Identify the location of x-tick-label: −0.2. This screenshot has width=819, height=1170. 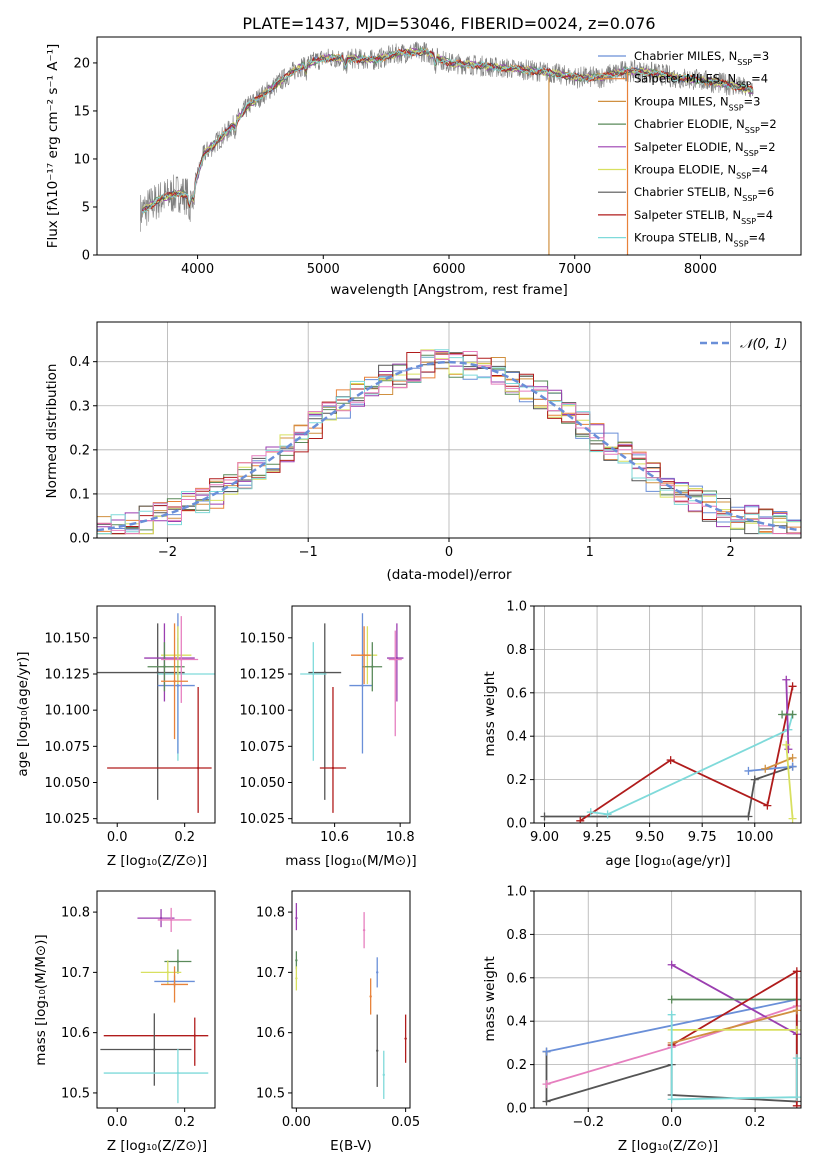
(588, 1122).